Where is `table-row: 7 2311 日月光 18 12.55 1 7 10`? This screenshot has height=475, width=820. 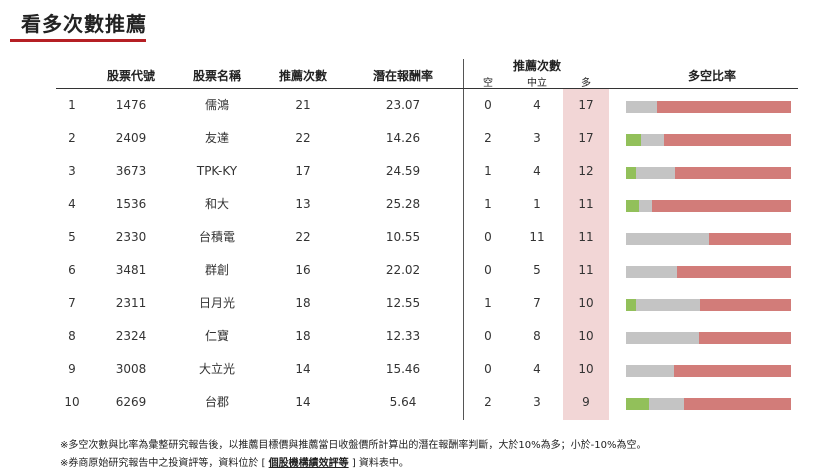
table-row: 7 2311 日月光 18 12.55 1 7 10 is located at coordinates (410, 303).